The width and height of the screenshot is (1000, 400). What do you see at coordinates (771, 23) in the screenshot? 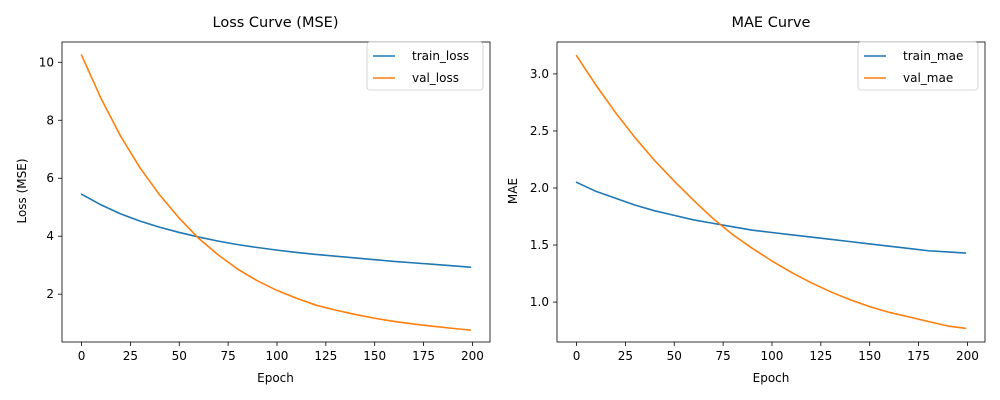
I see `chart-title: MAE Curve` at bounding box center [771, 23].